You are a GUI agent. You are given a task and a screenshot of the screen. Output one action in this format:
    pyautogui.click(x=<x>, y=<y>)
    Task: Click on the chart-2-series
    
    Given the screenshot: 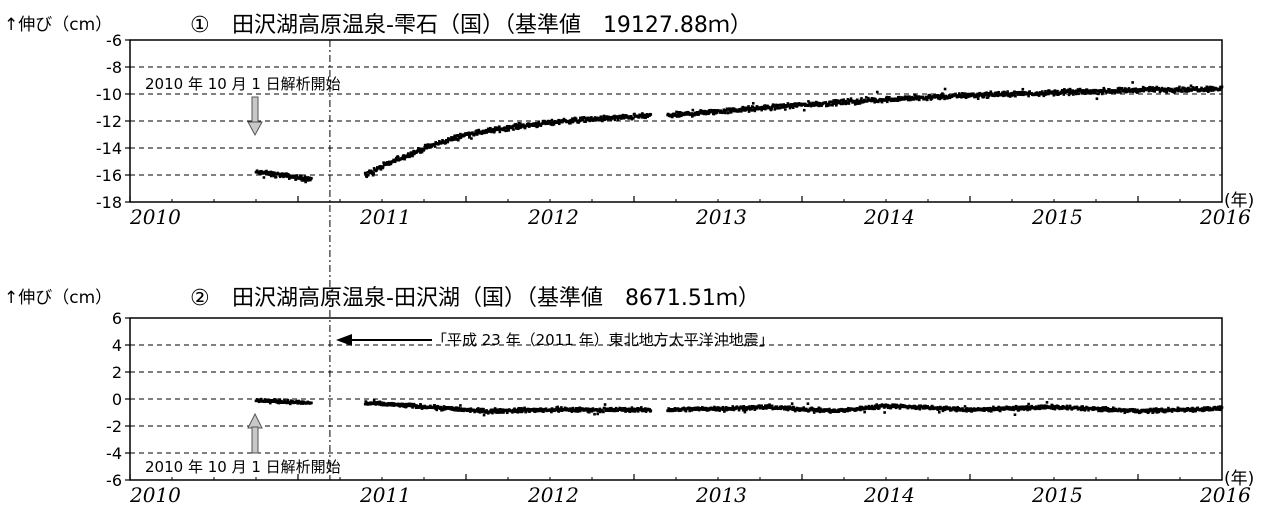 What is the action you would take?
    pyautogui.click(x=739, y=407)
    